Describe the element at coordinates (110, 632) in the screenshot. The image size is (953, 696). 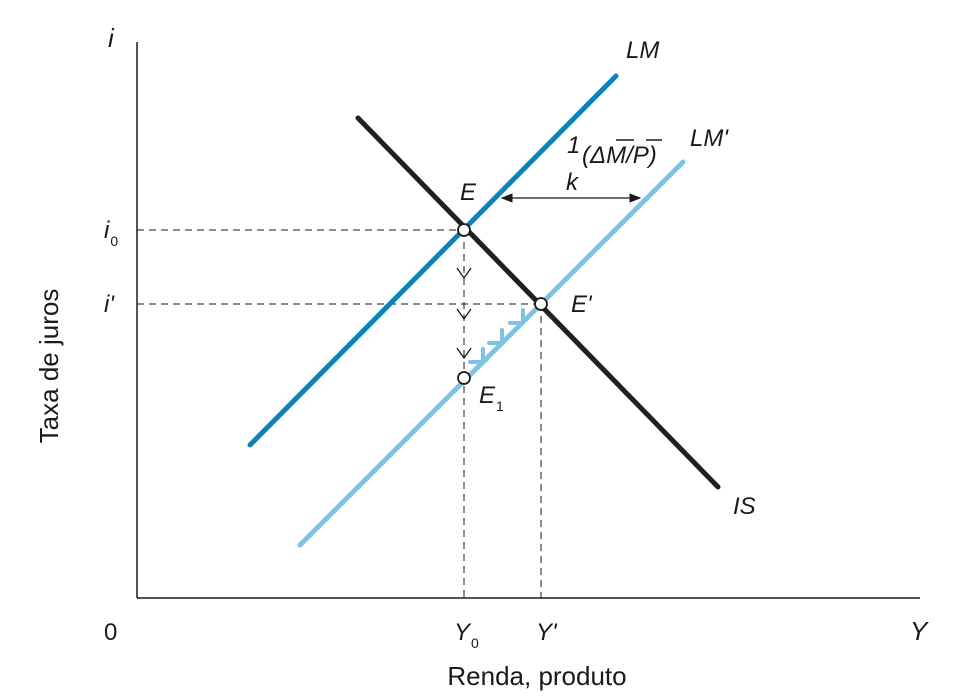
I see `origin-label: 0` at that location.